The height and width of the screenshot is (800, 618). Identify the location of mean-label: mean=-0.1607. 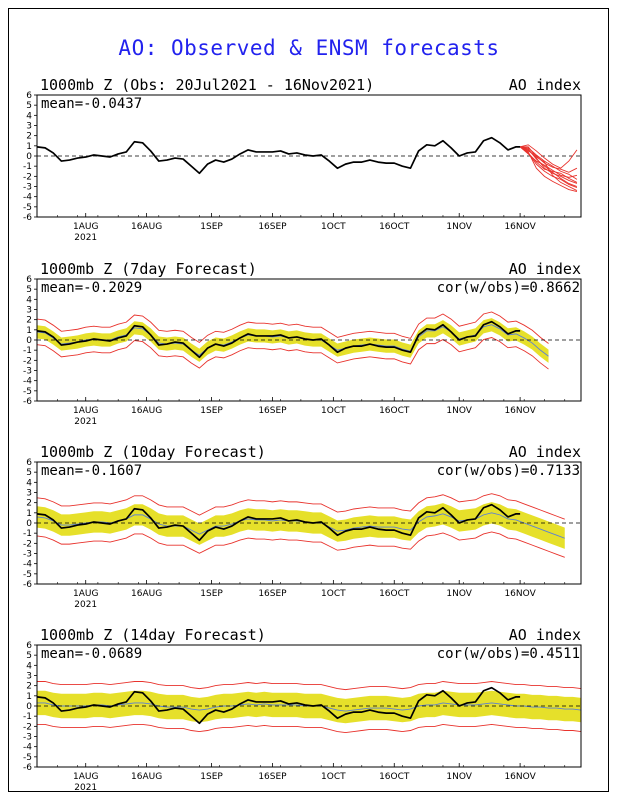
(91, 471).